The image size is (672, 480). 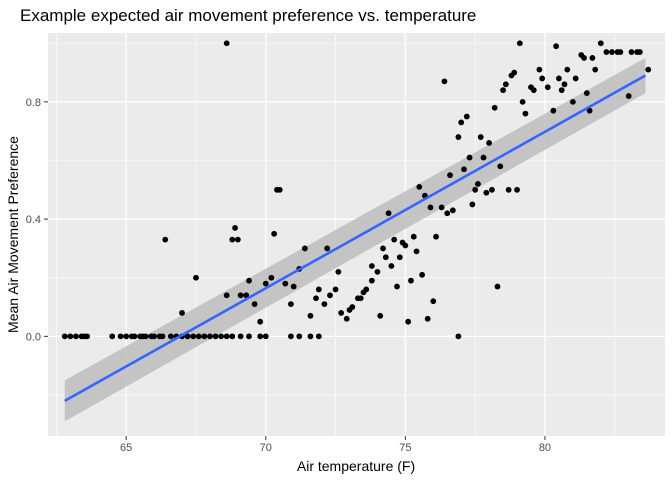 I want to click on x-tick-label-2: 75, so click(x=405, y=448).